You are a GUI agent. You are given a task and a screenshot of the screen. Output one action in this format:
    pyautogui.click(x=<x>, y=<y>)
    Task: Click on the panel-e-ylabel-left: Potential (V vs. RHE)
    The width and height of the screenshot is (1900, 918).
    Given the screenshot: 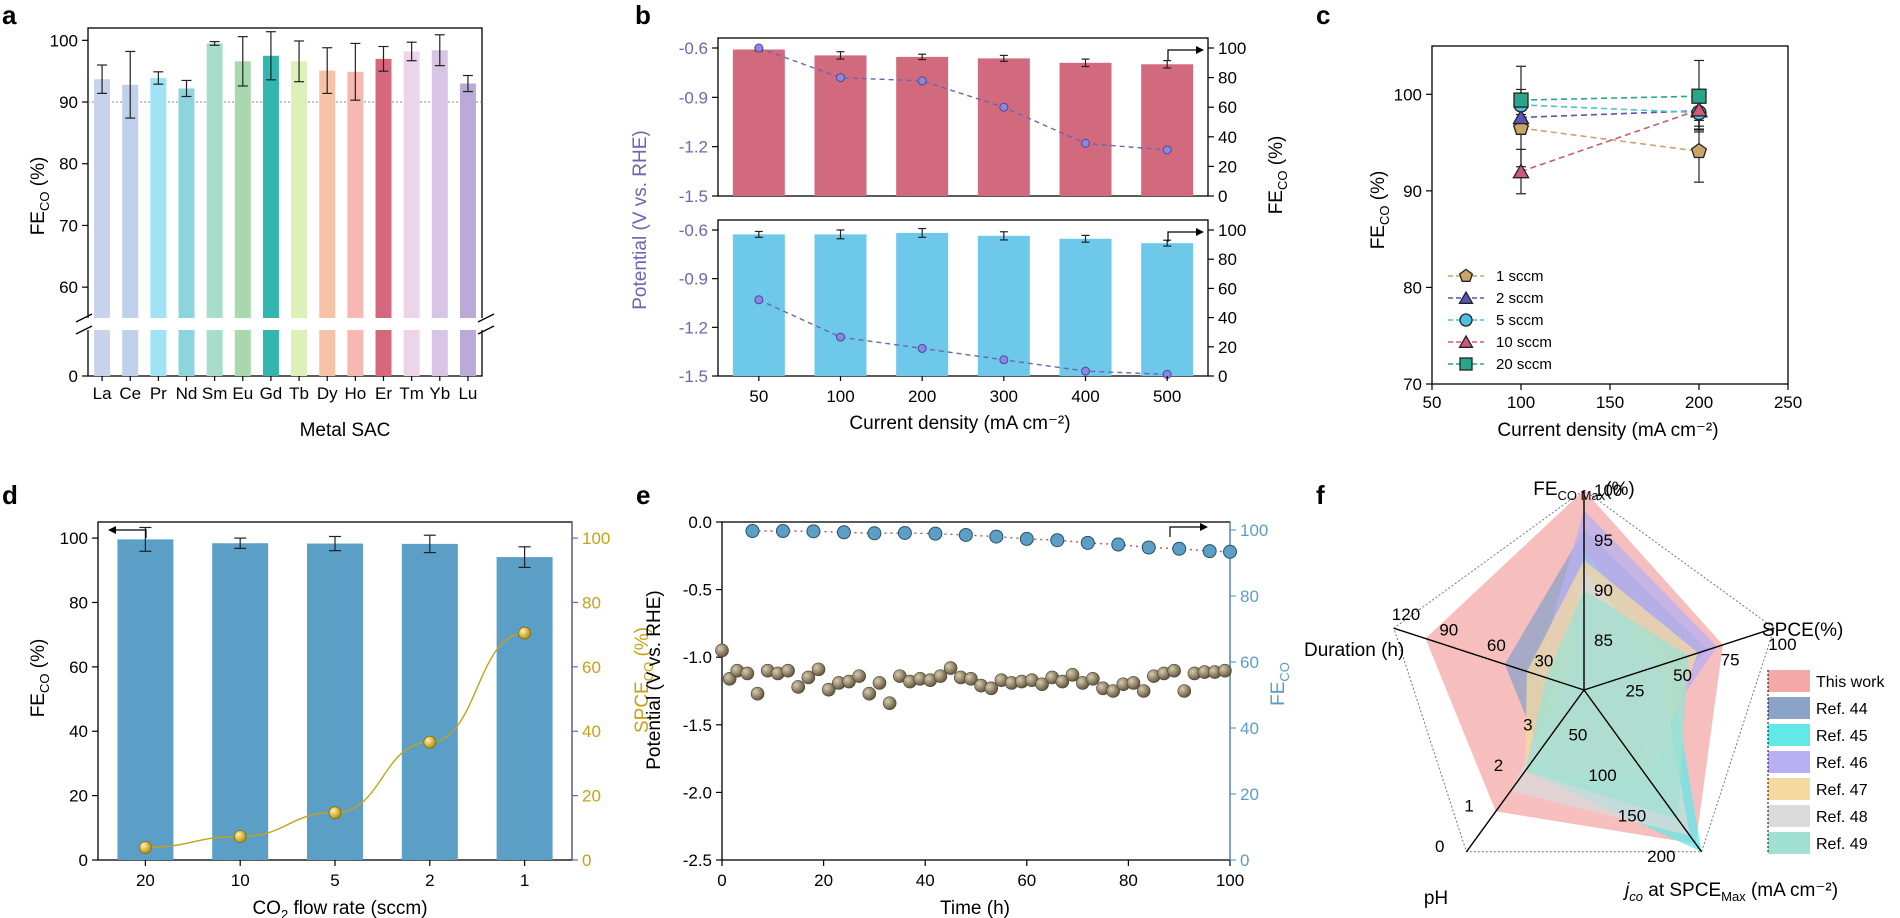 What is the action you would take?
    pyautogui.click(x=654, y=680)
    